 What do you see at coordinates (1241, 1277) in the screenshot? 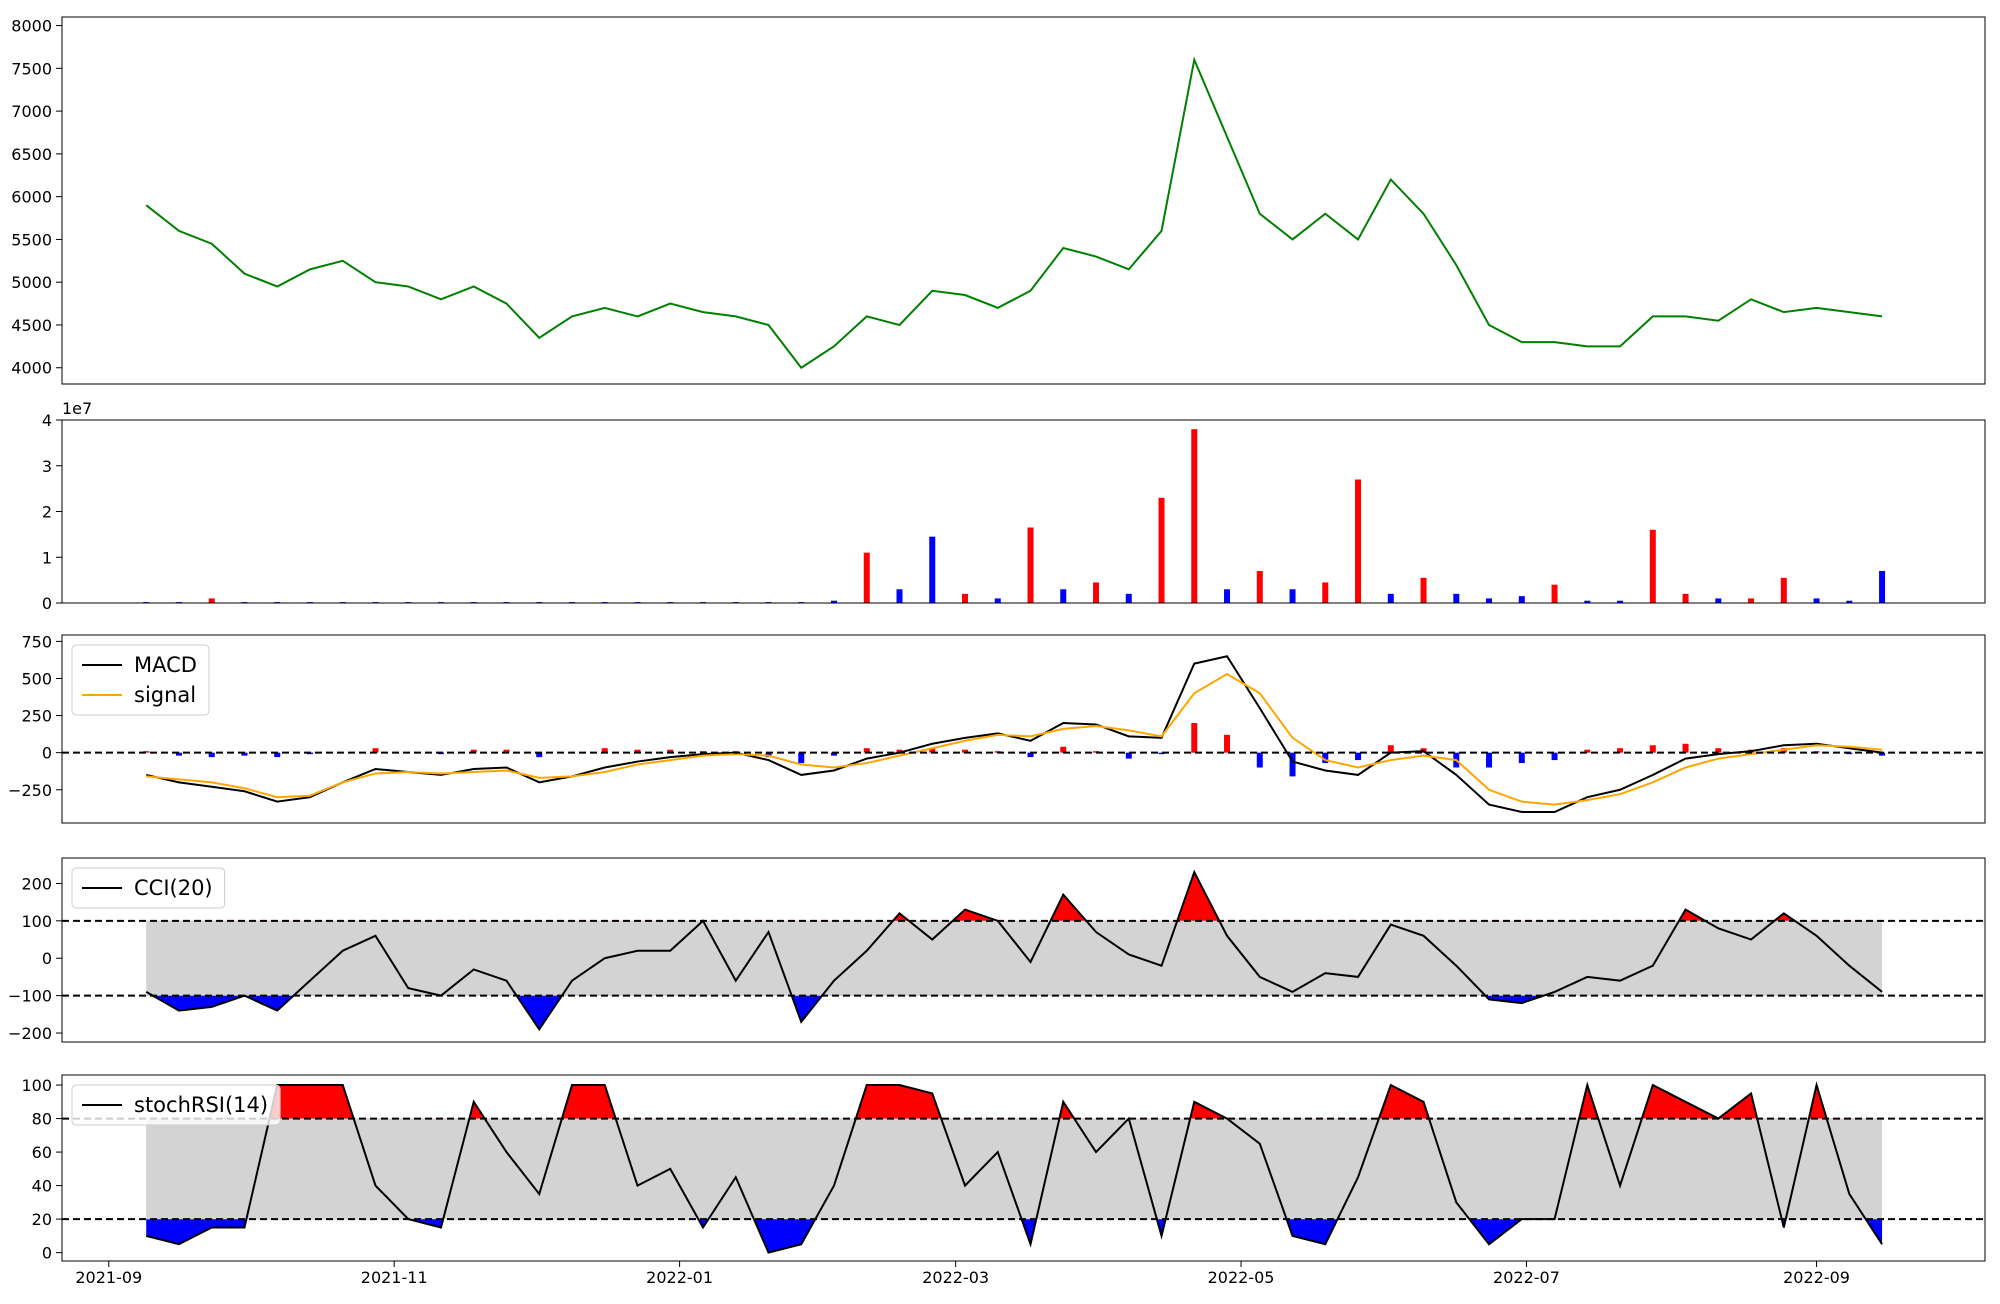
I see `x-tick-label: 2022-05` at bounding box center [1241, 1277].